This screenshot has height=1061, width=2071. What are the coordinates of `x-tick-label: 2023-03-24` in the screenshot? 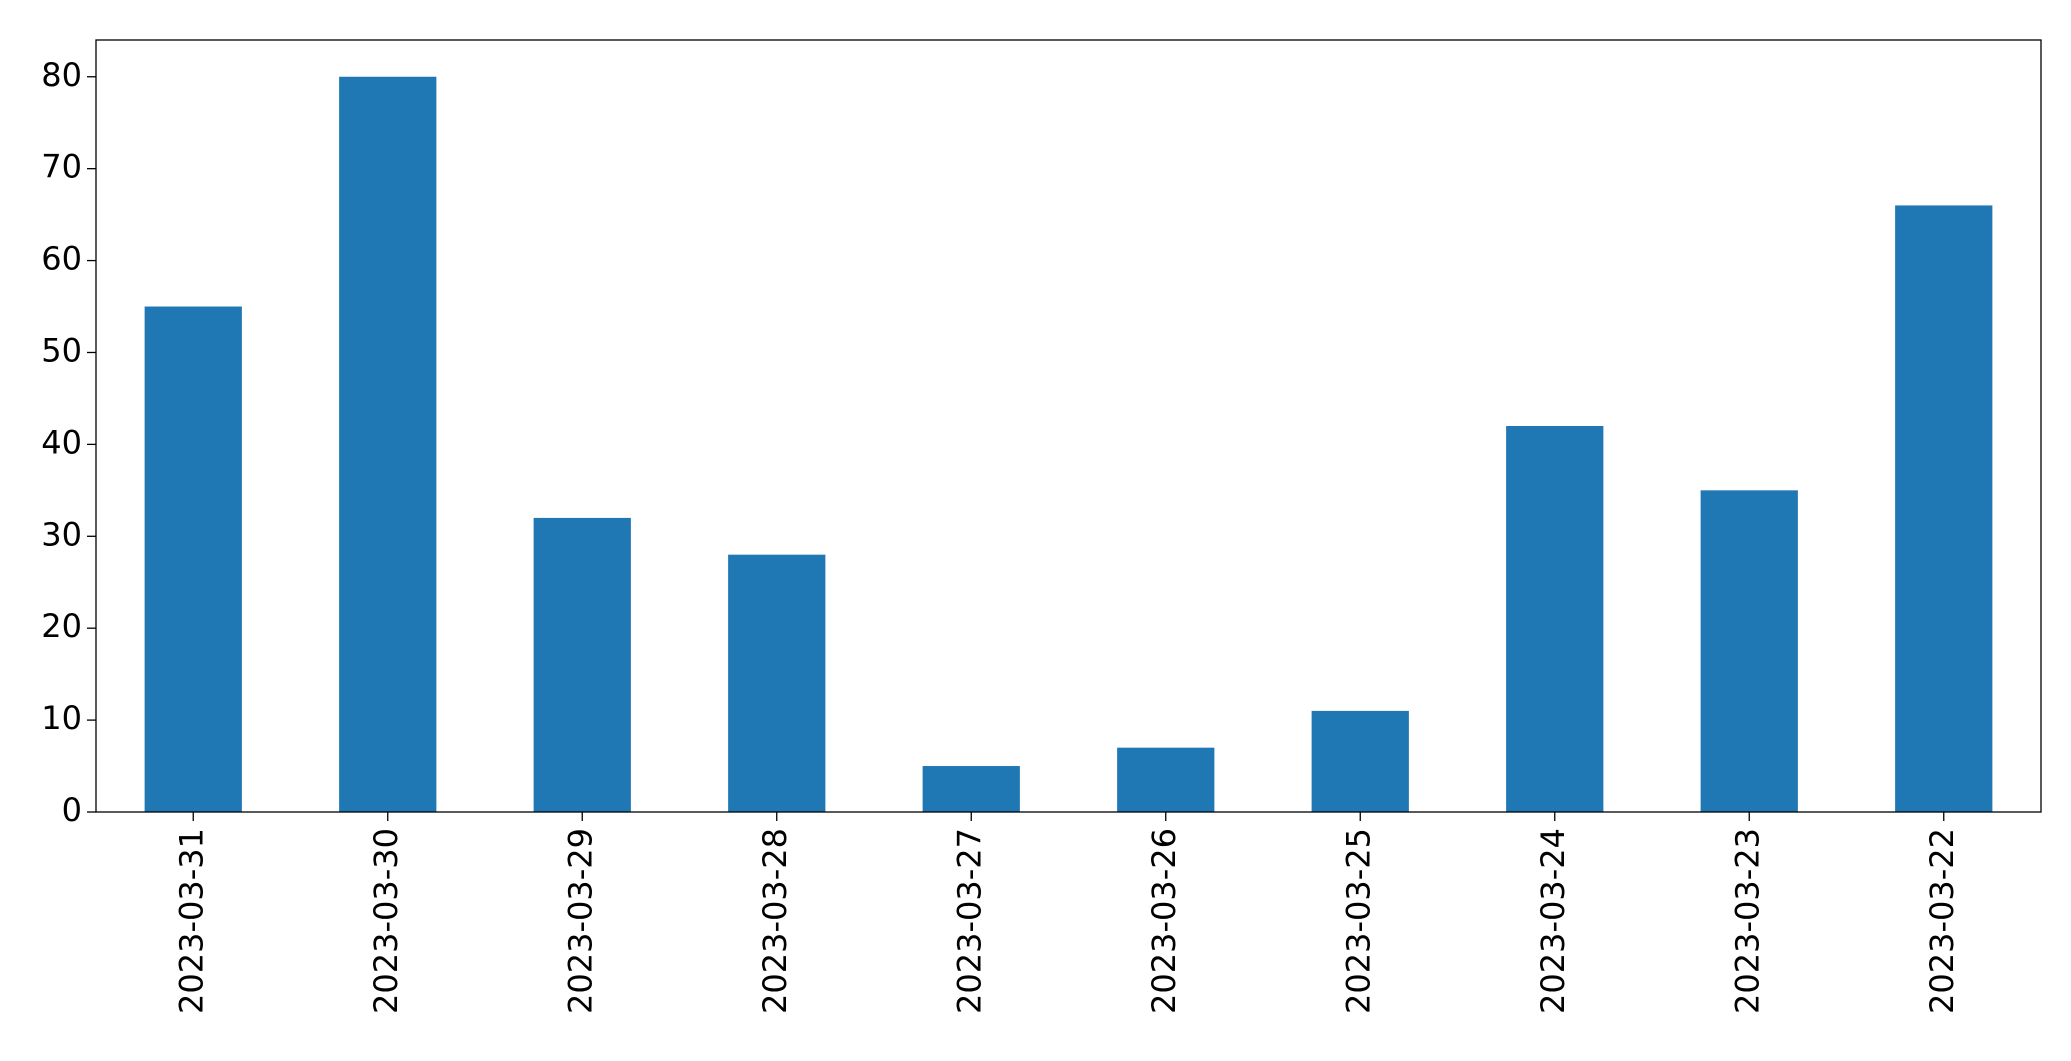 It's located at (1553, 921).